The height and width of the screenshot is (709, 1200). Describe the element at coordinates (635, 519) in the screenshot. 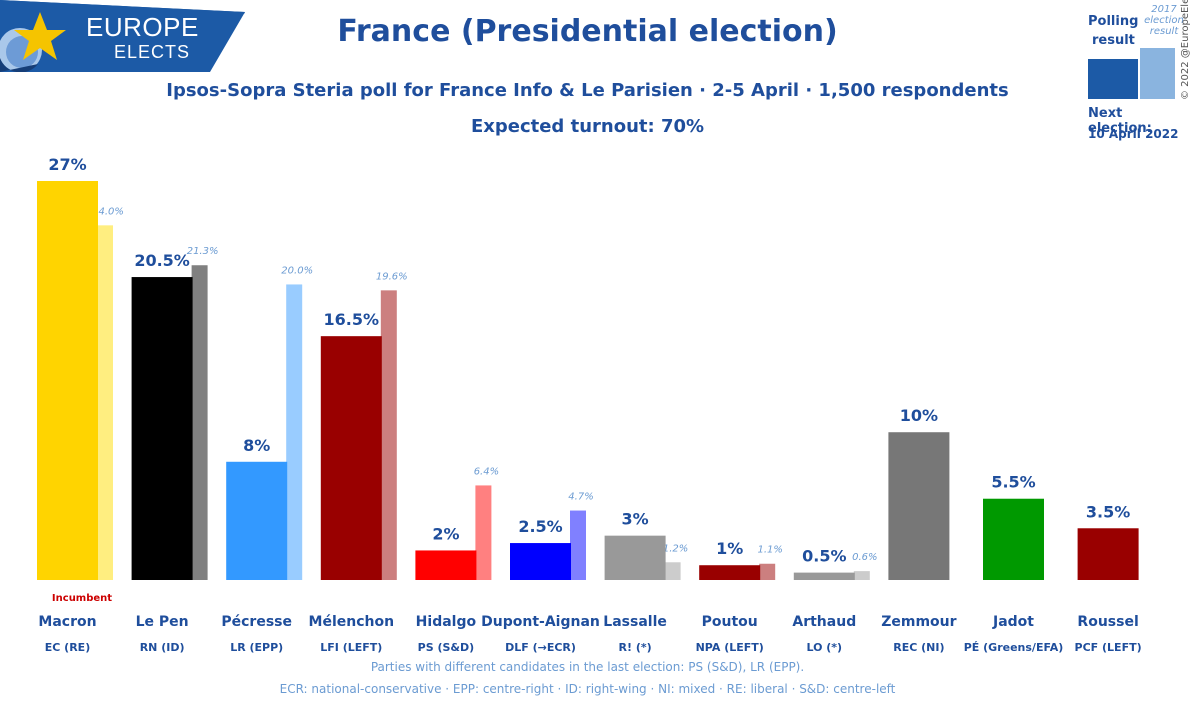

I see `poll-value-label-6: 3%` at that location.